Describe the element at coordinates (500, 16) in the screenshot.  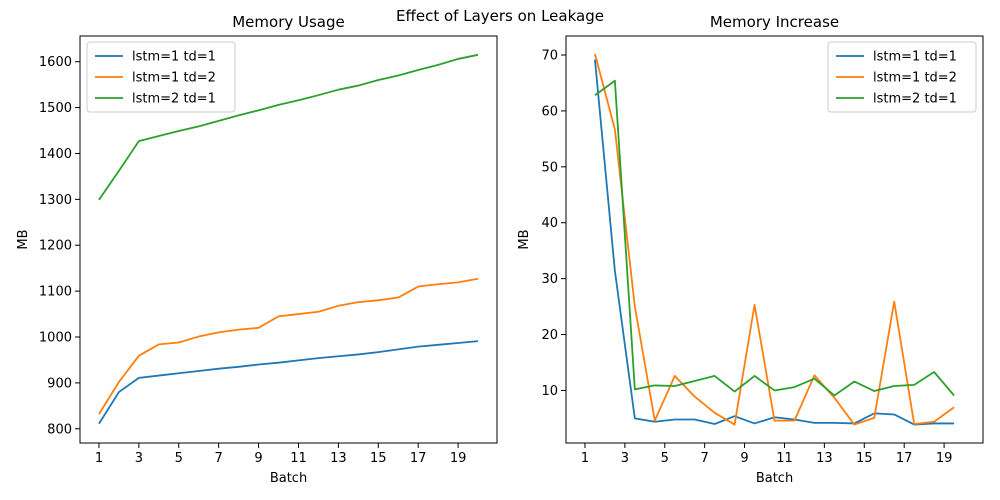
I see `figure-title: Effect of Layers on Leakage` at that location.